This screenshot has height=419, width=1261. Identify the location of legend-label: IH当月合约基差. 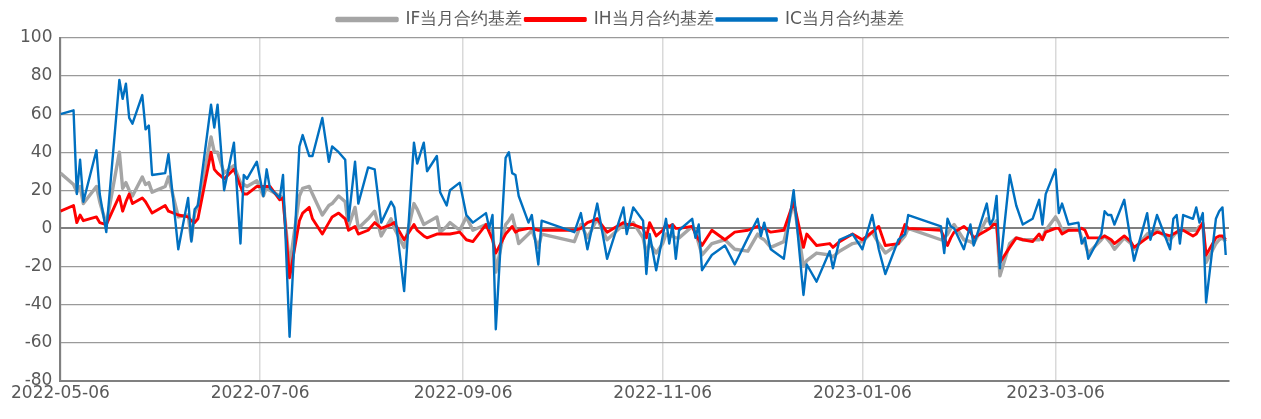
(653, 17).